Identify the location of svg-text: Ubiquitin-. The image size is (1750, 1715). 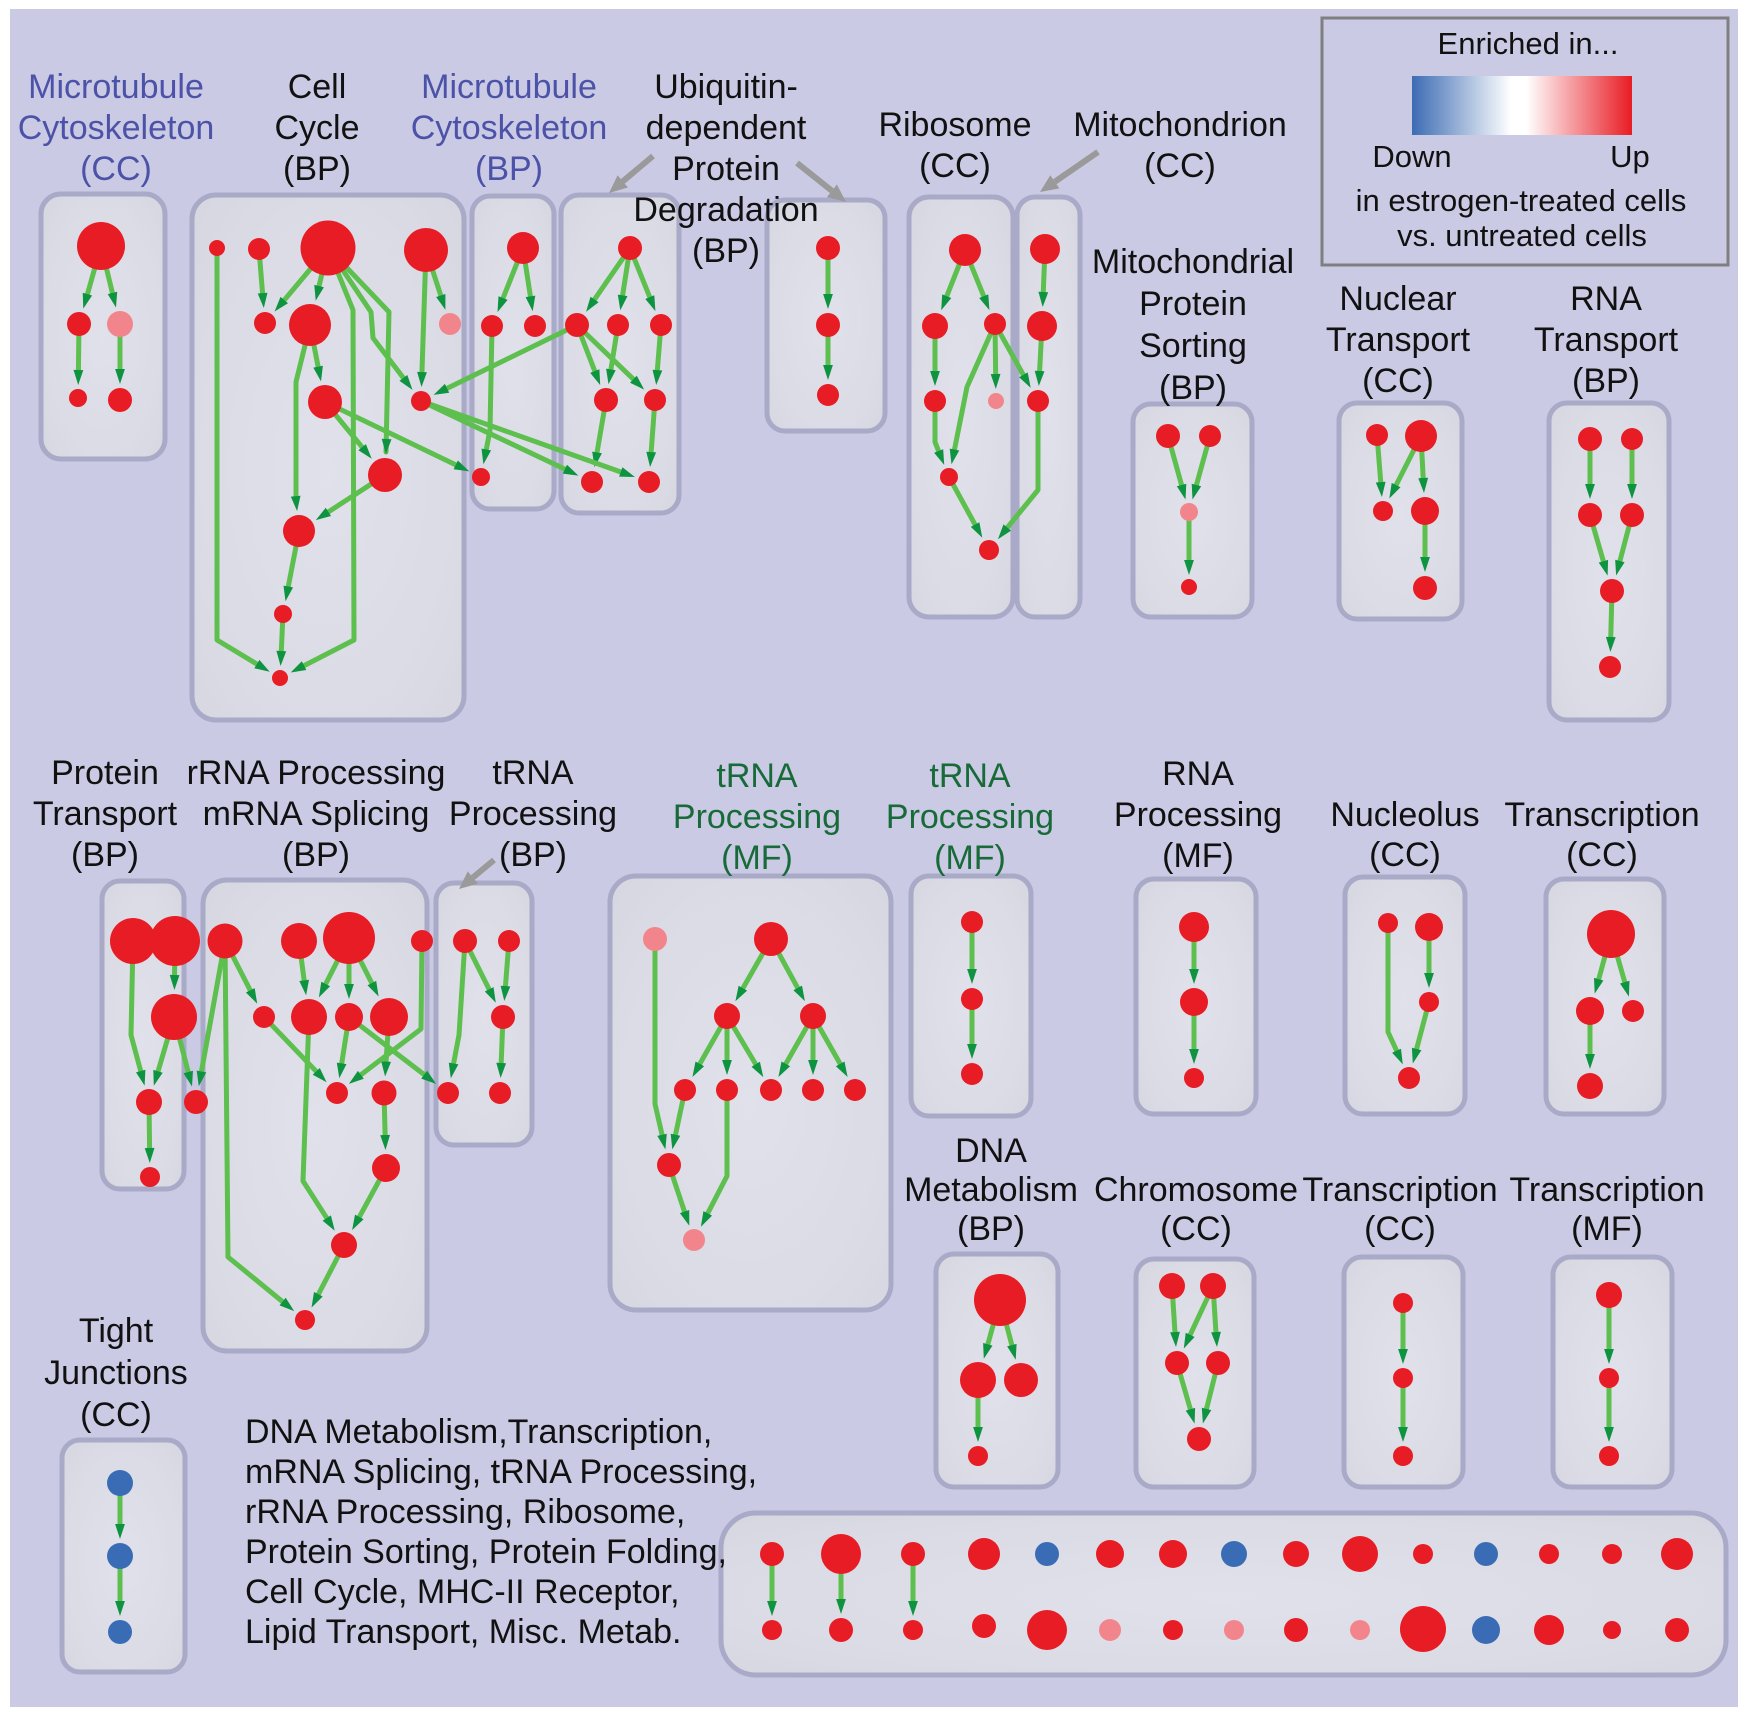
(726, 87).